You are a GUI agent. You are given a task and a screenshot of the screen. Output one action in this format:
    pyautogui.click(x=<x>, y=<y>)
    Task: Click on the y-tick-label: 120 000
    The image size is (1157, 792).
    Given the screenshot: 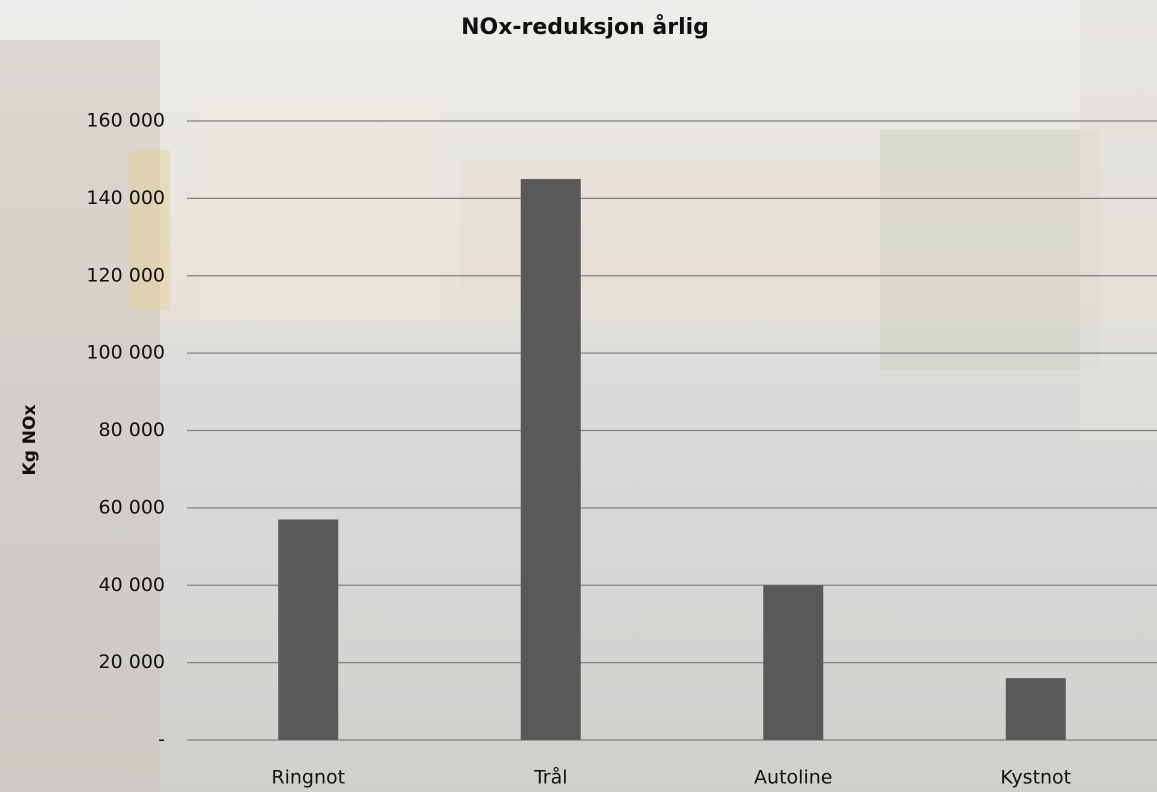 What is the action you would take?
    pyautogui.click(x=125, y=275)
    